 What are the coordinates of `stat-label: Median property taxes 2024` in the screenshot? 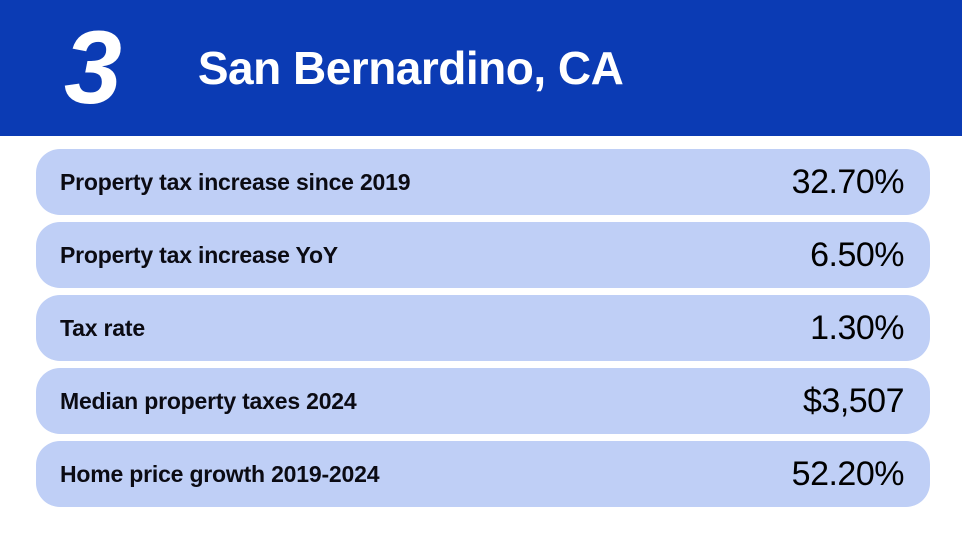 It's located at (208, 400).